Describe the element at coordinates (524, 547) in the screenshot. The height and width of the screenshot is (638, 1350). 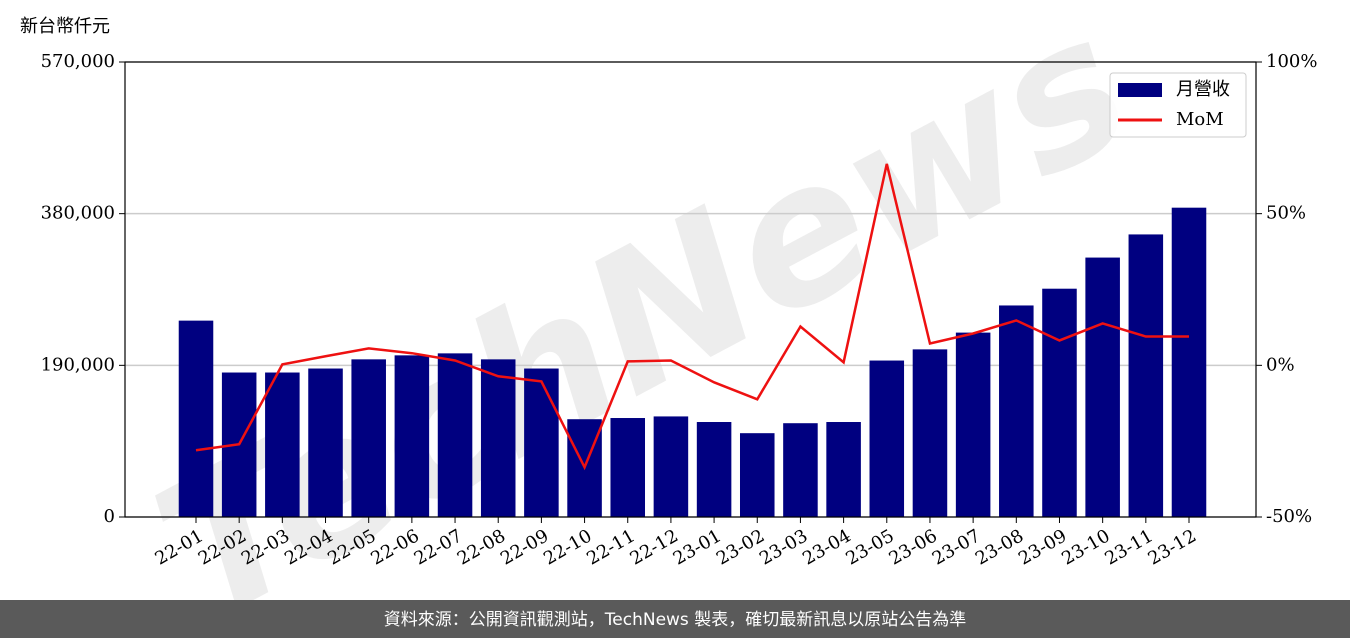
I see `x-tick-label: 22-09` at that location.